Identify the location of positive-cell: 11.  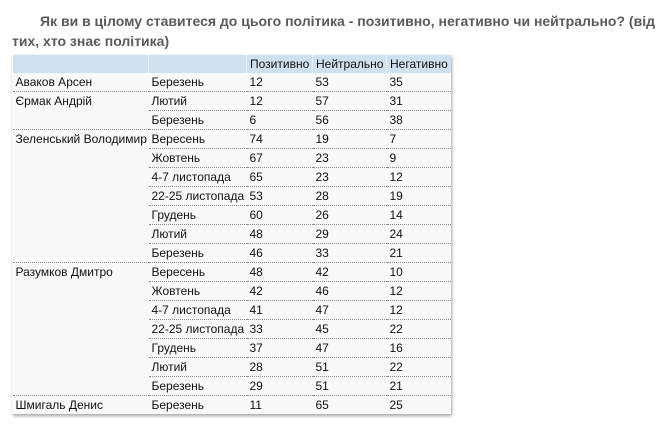
(279, 404).